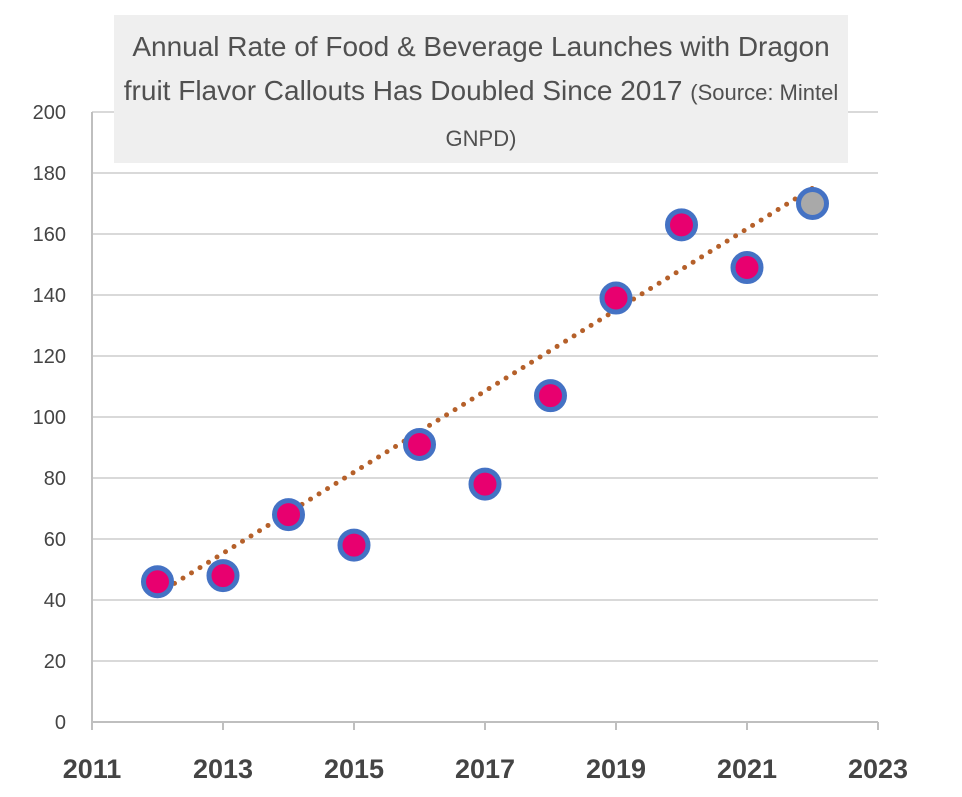 The width and height of the screenshot is (962, 797). Describe the element at coordinates (354, 545) in the screenshot. I see `data-point-2015` at that location.